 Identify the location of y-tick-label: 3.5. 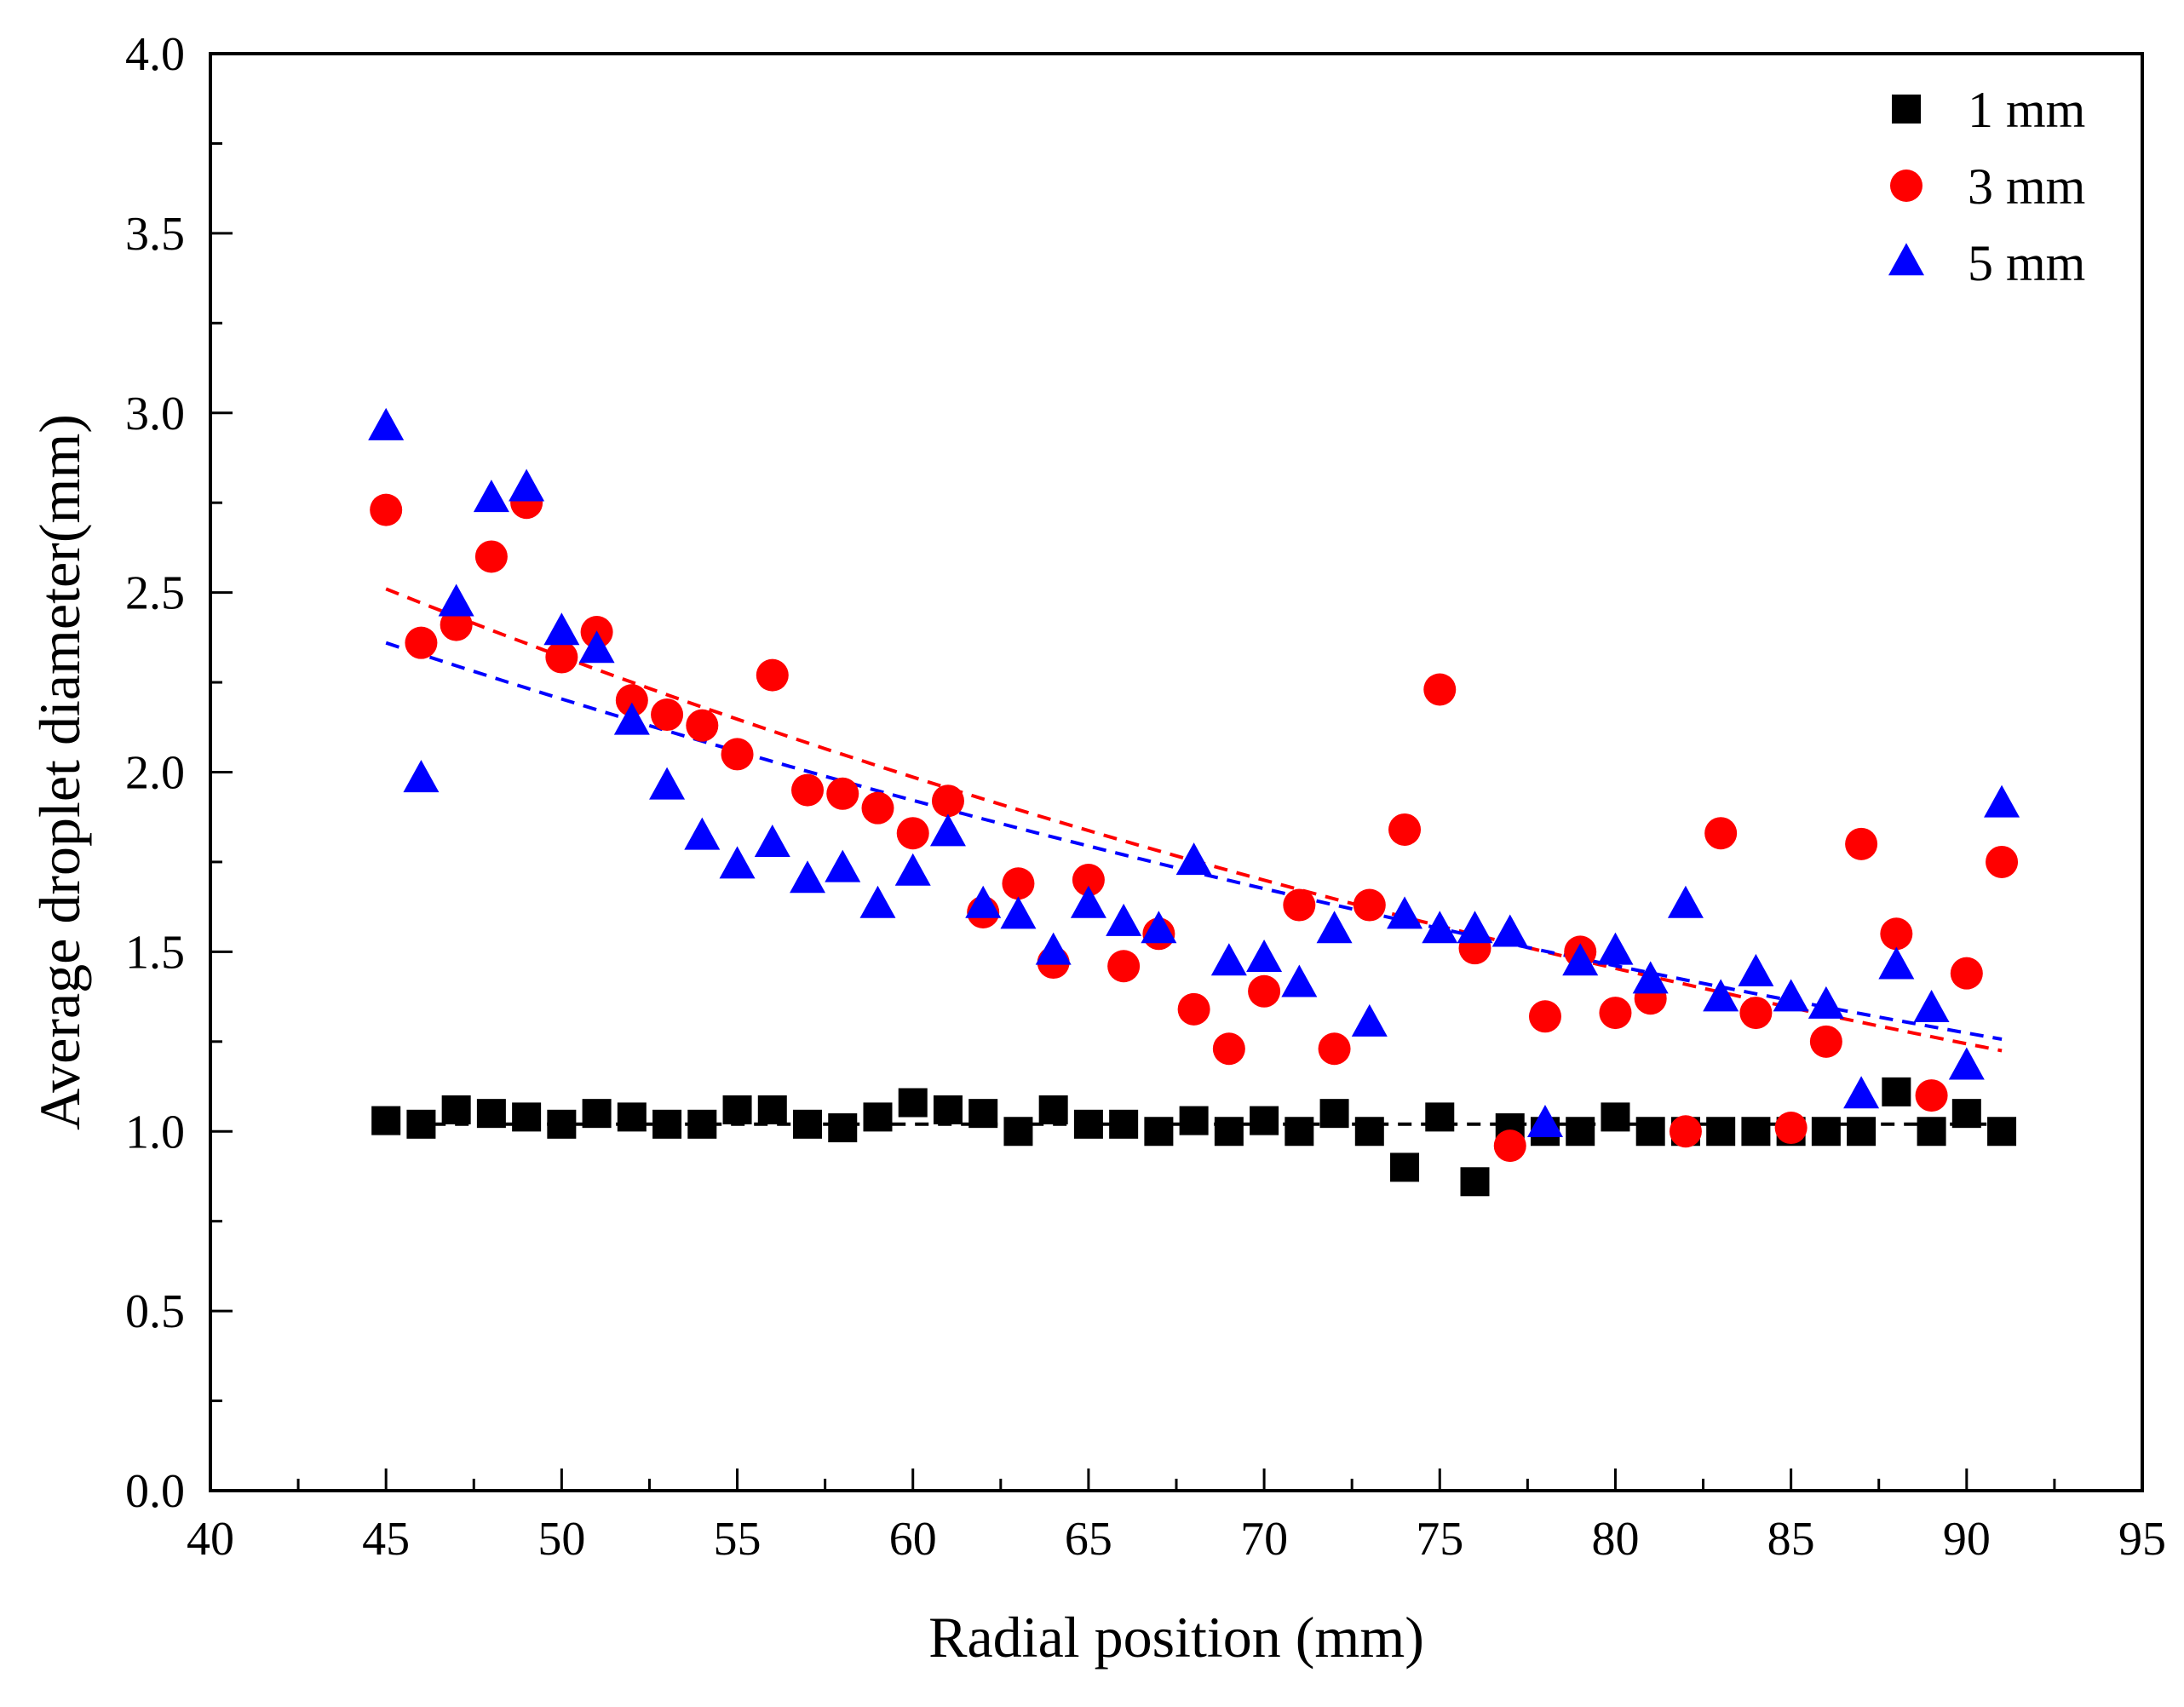
(155, 235).